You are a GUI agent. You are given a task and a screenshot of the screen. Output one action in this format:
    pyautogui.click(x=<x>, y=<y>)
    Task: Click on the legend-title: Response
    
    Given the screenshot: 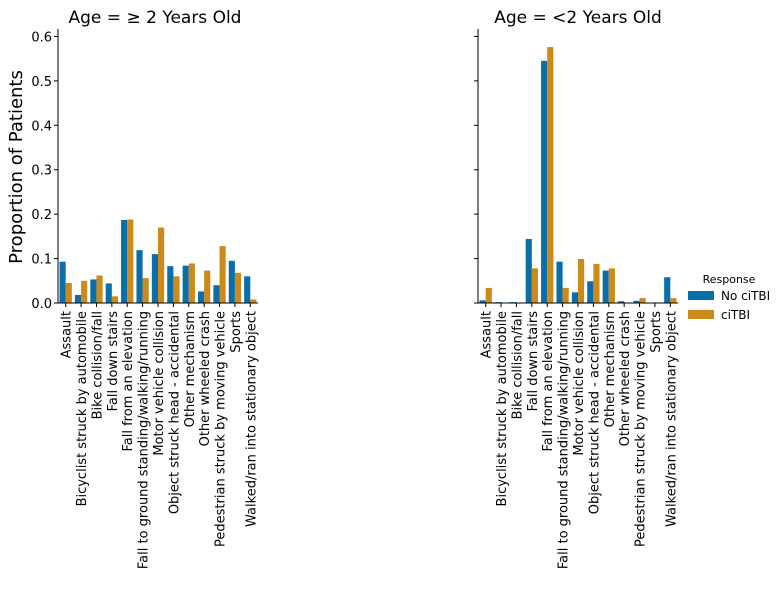 What is the action you would take?
    pyautogui.click(x=729, y=279)
    